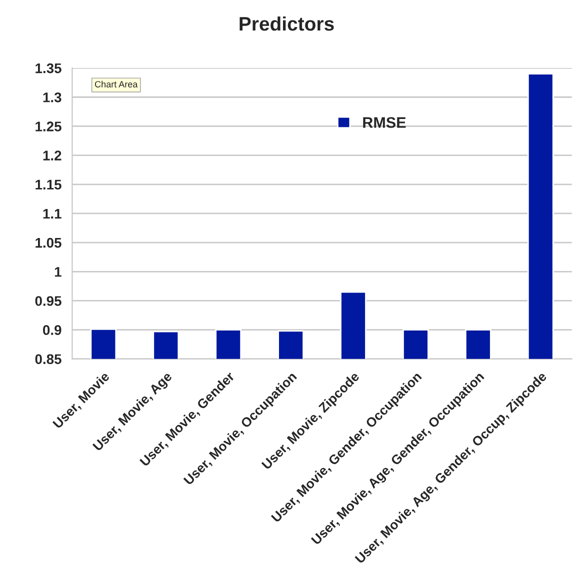 This screenshot has height=567, width=573. What do you see at coordinates (384, 122) in the screenshot?
I see `legend-label: RMSE` at bounding box center [384, 122].